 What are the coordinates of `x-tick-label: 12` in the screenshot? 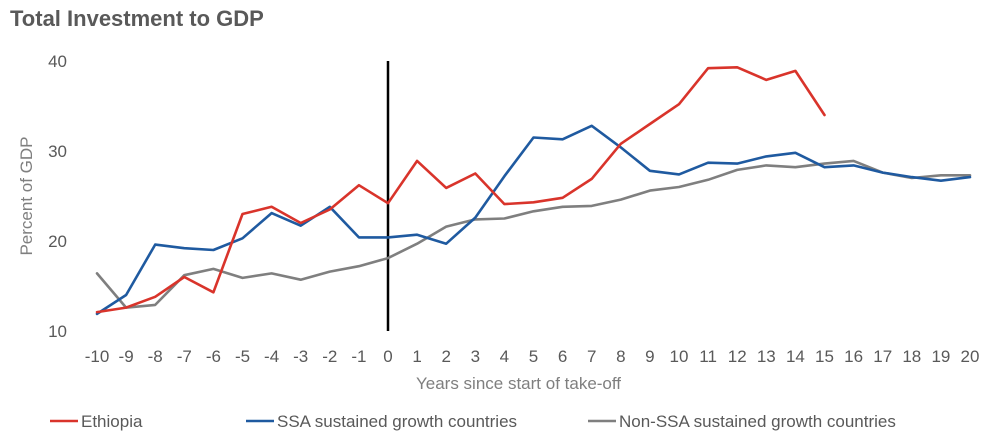 It's located at (737, 356).